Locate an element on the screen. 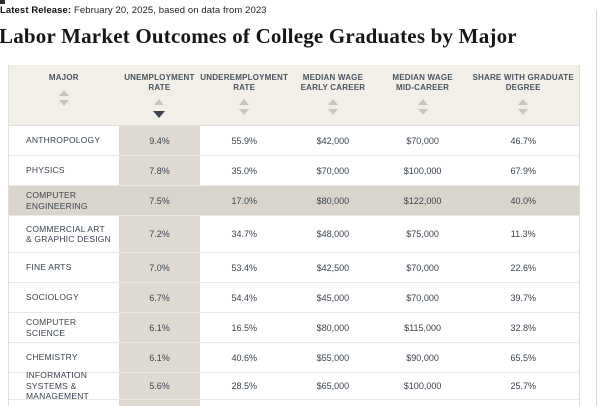  cell-mid_career is located at coordinates (423, 403).